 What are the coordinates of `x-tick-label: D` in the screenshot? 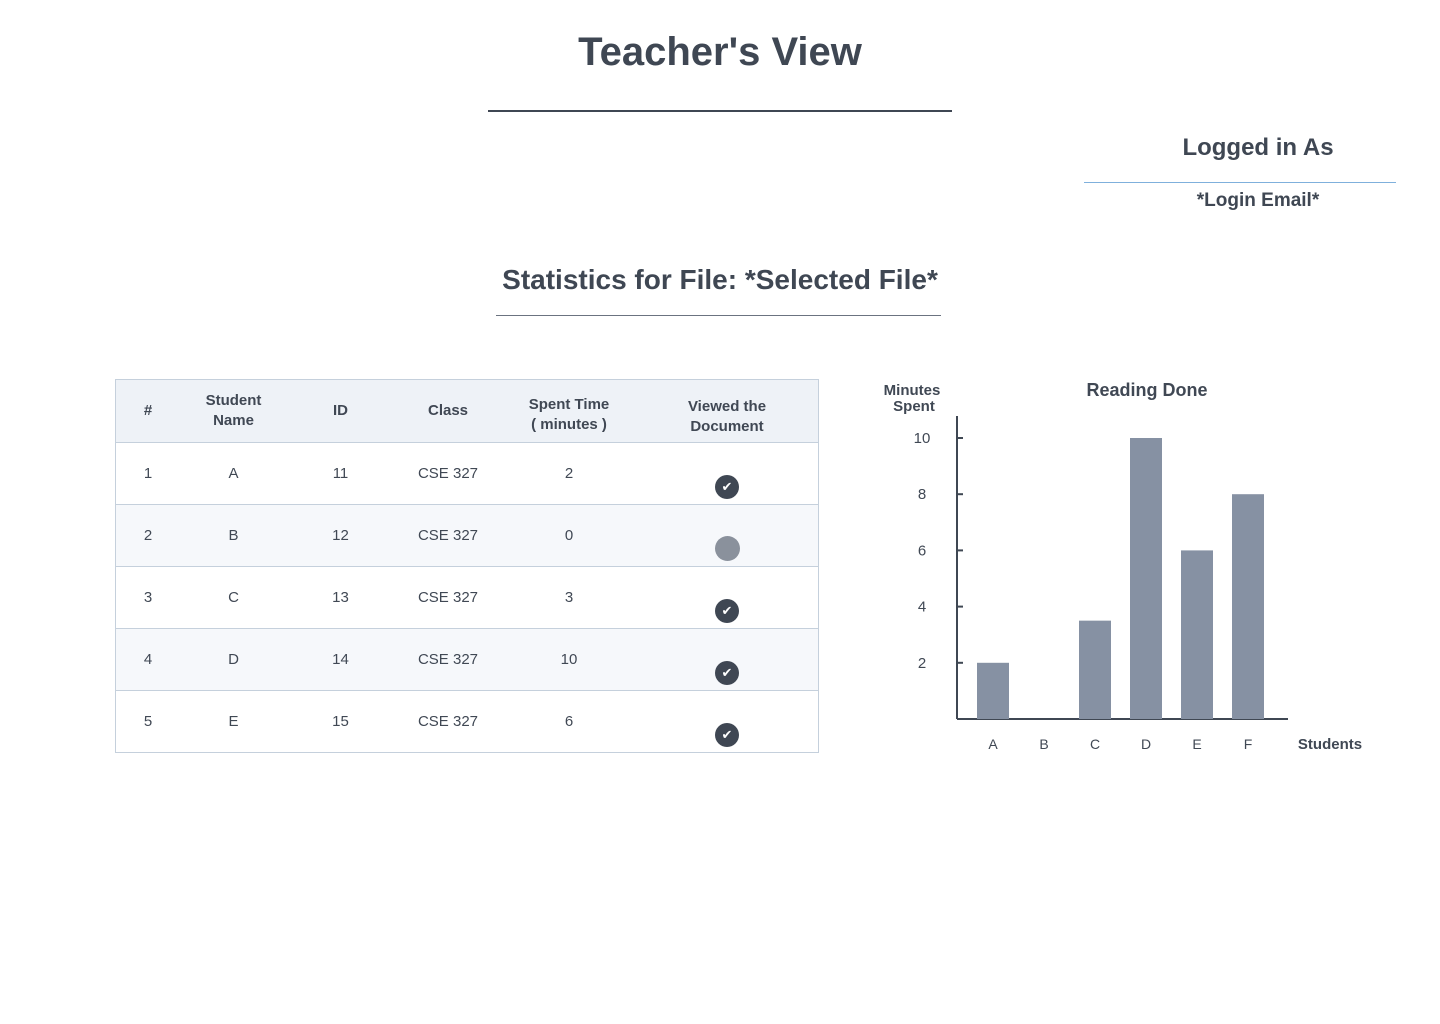 It's located at (1146, 744).